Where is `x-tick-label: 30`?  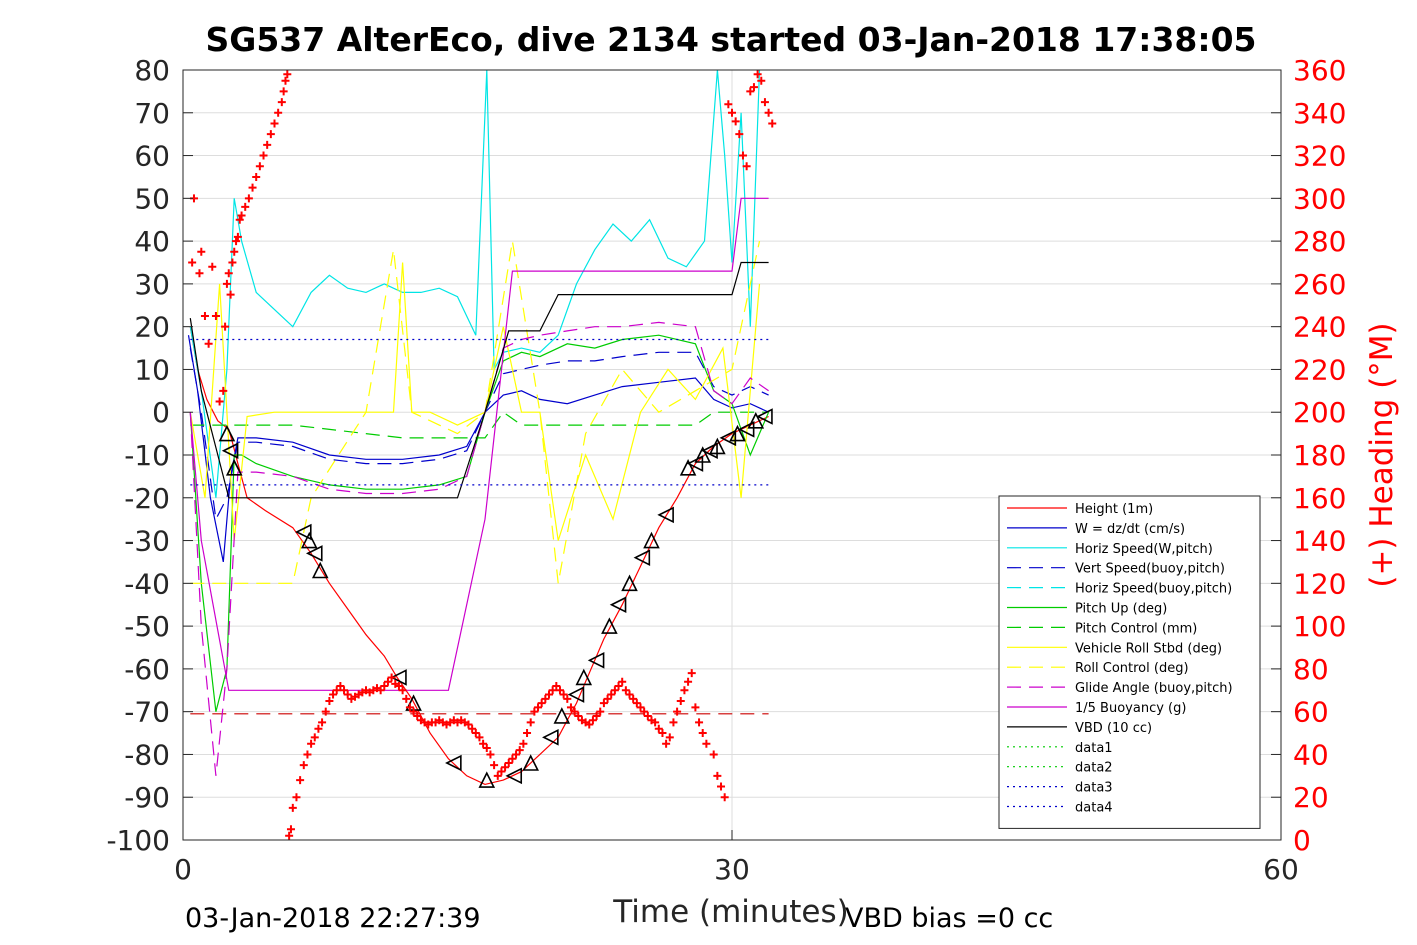
x-tick-label: 30 is located at coordinates (732, 869).